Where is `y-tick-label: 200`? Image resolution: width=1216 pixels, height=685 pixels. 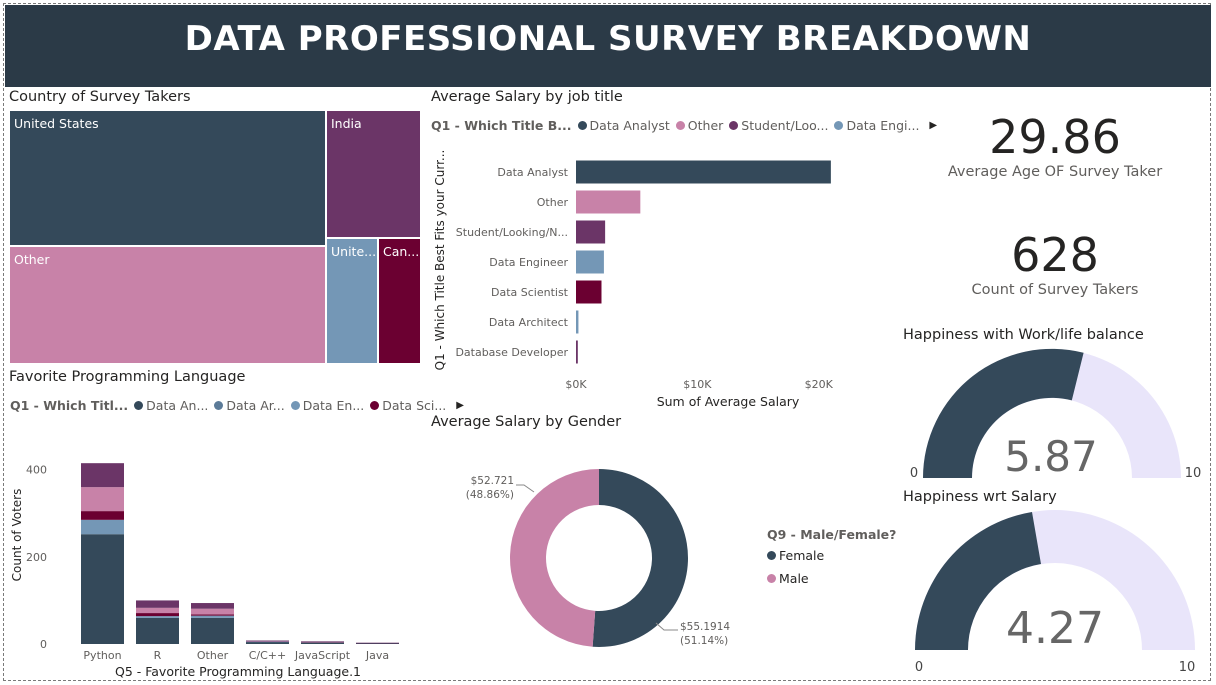
y-tick-label: 200 is located at coordinates (36, 557).